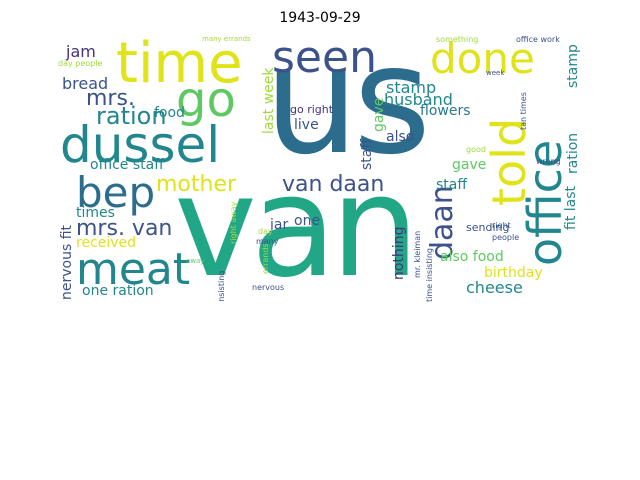 Image resolution: width=640 pixels, height=480 pixels. Describe the element at coordinates (306, 125) in the screenshot. I see `word-live: live` at that location.